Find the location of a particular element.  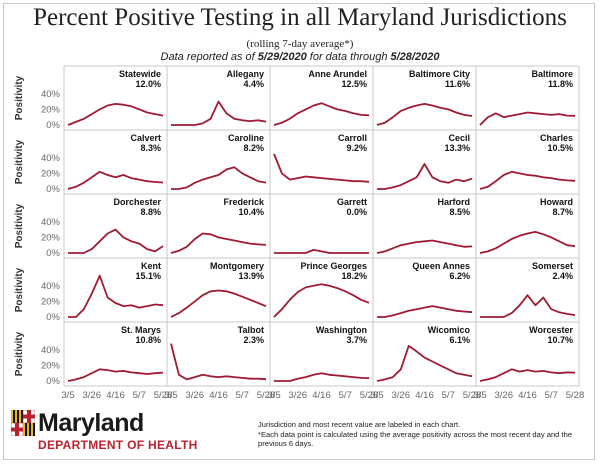

panel-value-label: 2.3% is located at coordinates (253, 340).